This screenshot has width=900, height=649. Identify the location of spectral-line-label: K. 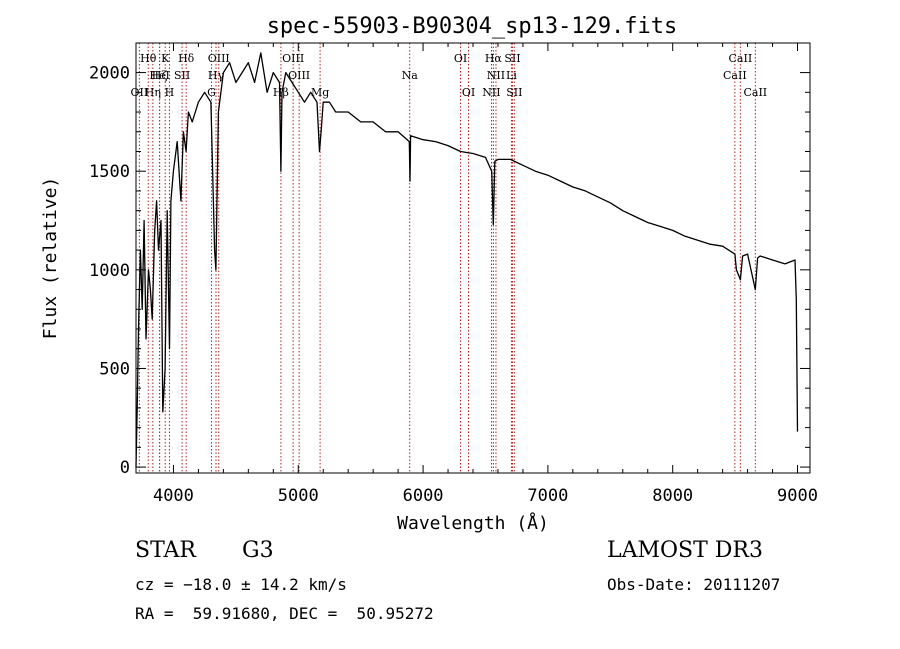
(165, 58).